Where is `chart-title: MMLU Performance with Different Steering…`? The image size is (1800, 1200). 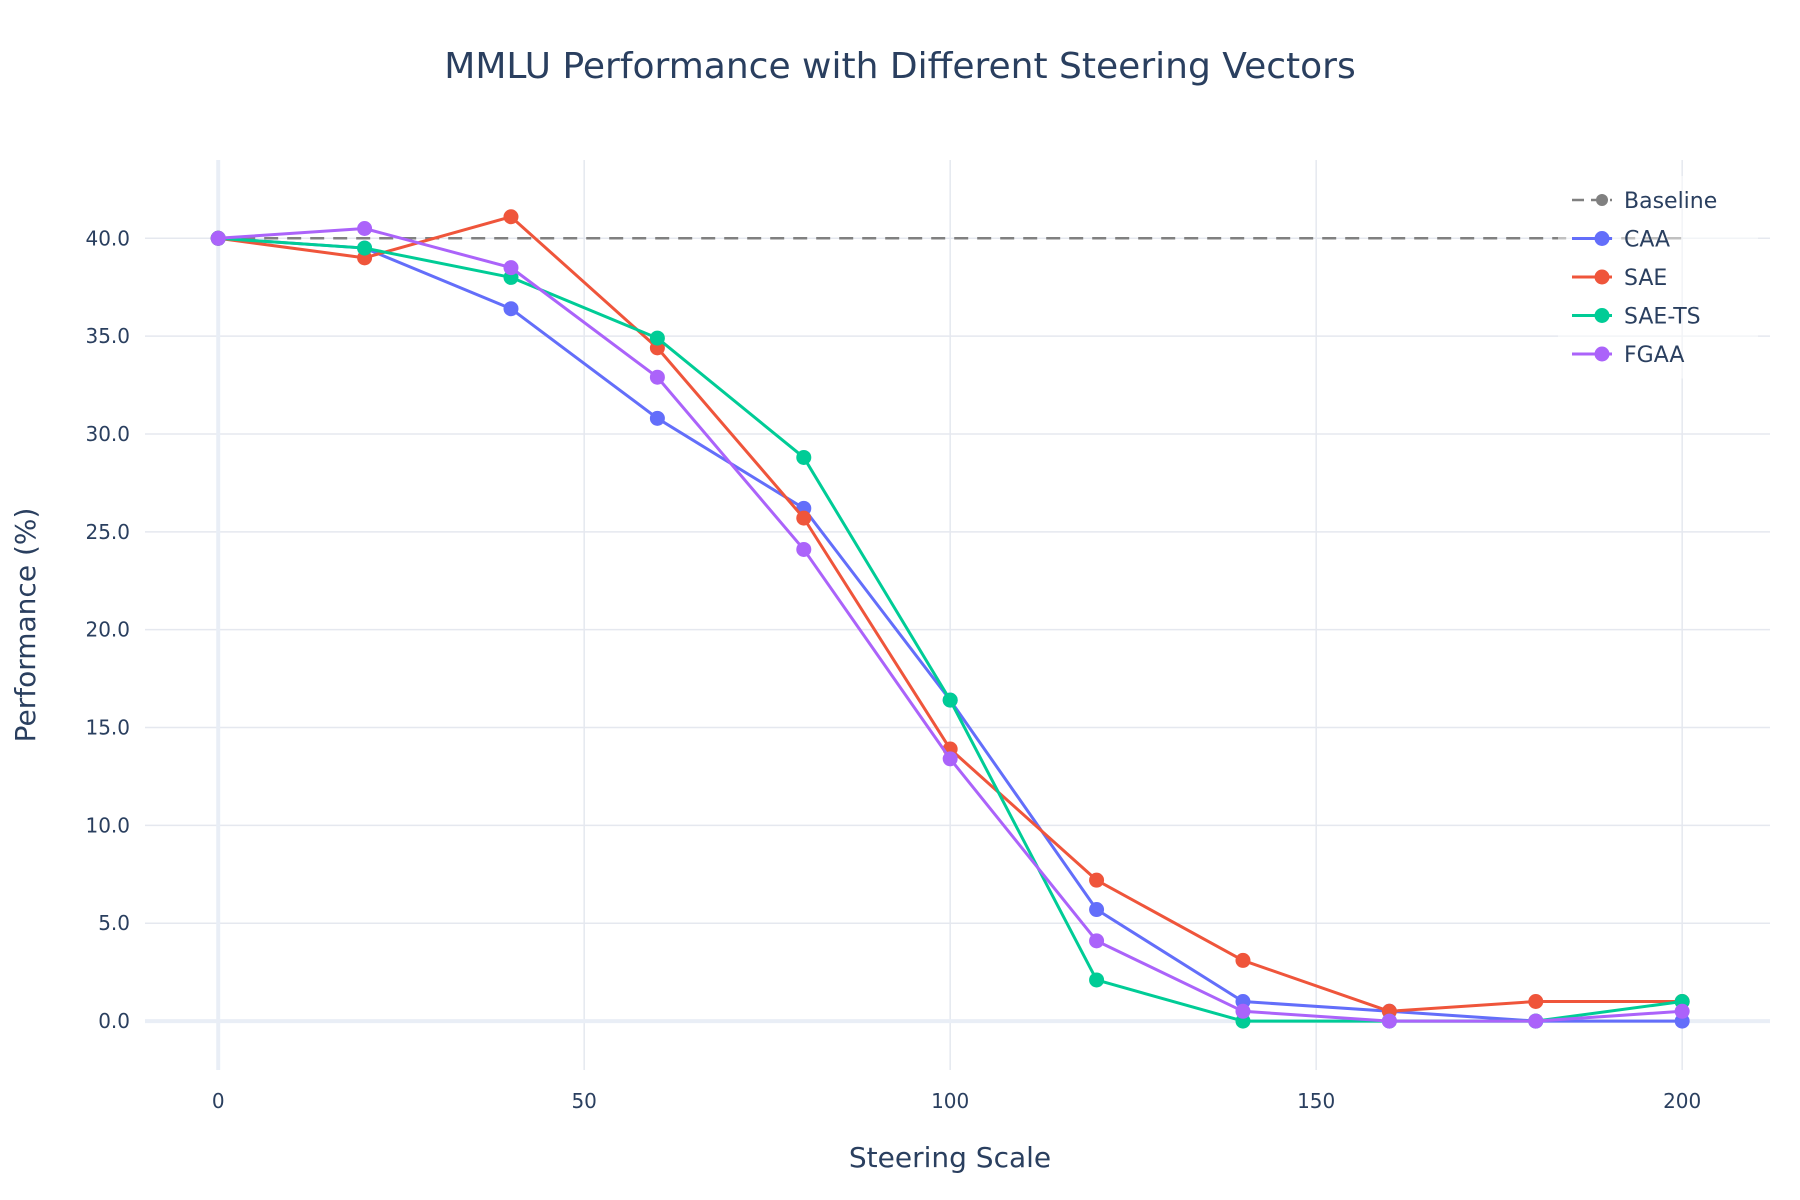 chart-title: MMLU Performance with Different Steering… is located at coordinates (899, 66).